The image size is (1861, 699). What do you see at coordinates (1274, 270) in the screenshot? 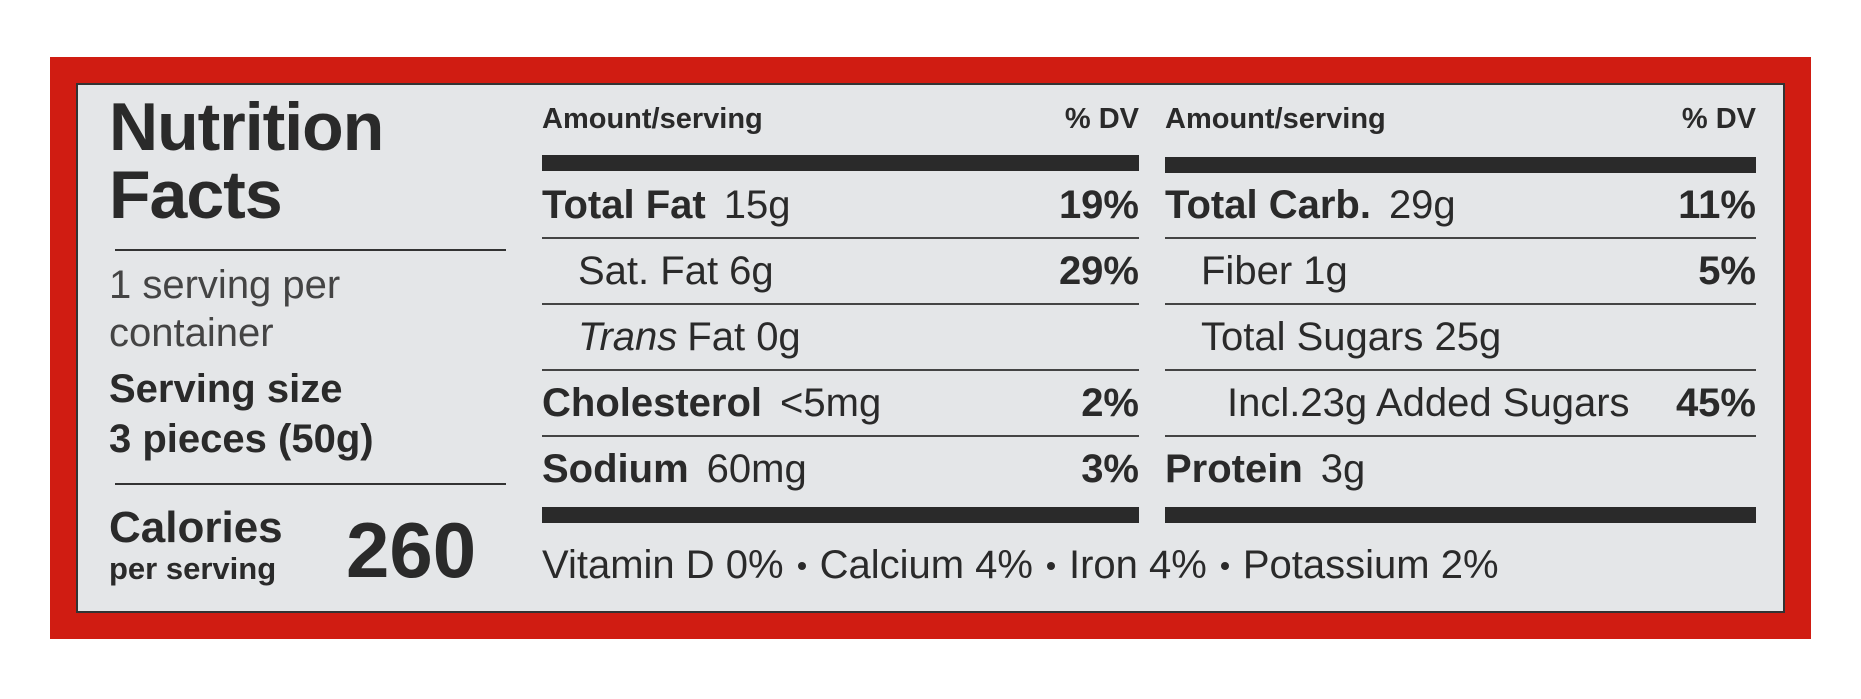
I see `nutrient: Fiber 1g` at bounding box center [1274, 270].